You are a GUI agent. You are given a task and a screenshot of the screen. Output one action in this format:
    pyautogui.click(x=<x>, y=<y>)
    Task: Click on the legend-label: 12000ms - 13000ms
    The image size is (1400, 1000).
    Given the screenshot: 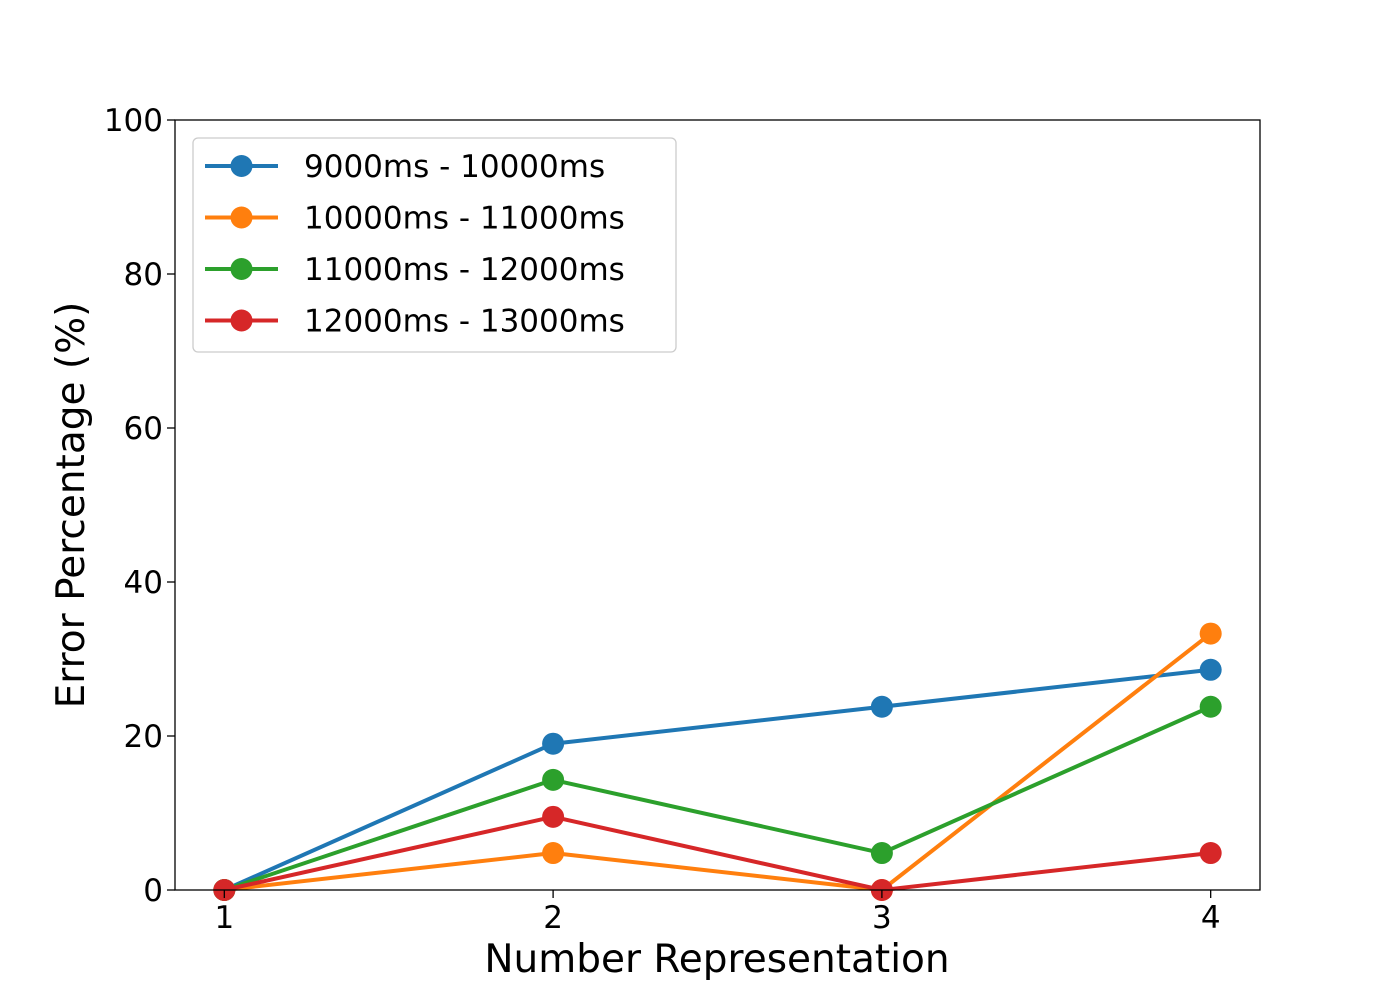 What is the action you would take?
    pyautogui.click(x=464, y=322)
    